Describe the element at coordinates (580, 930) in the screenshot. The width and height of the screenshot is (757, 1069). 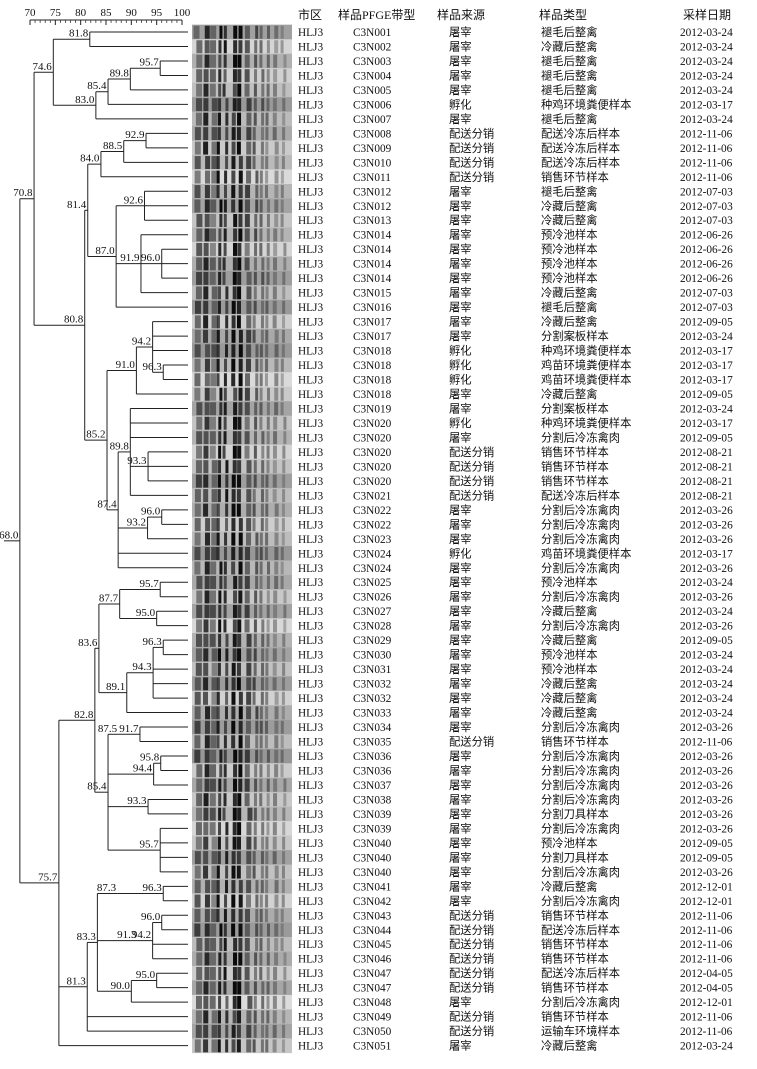
I see `sample-type-cell: 配送冷冻后样本` at that location.